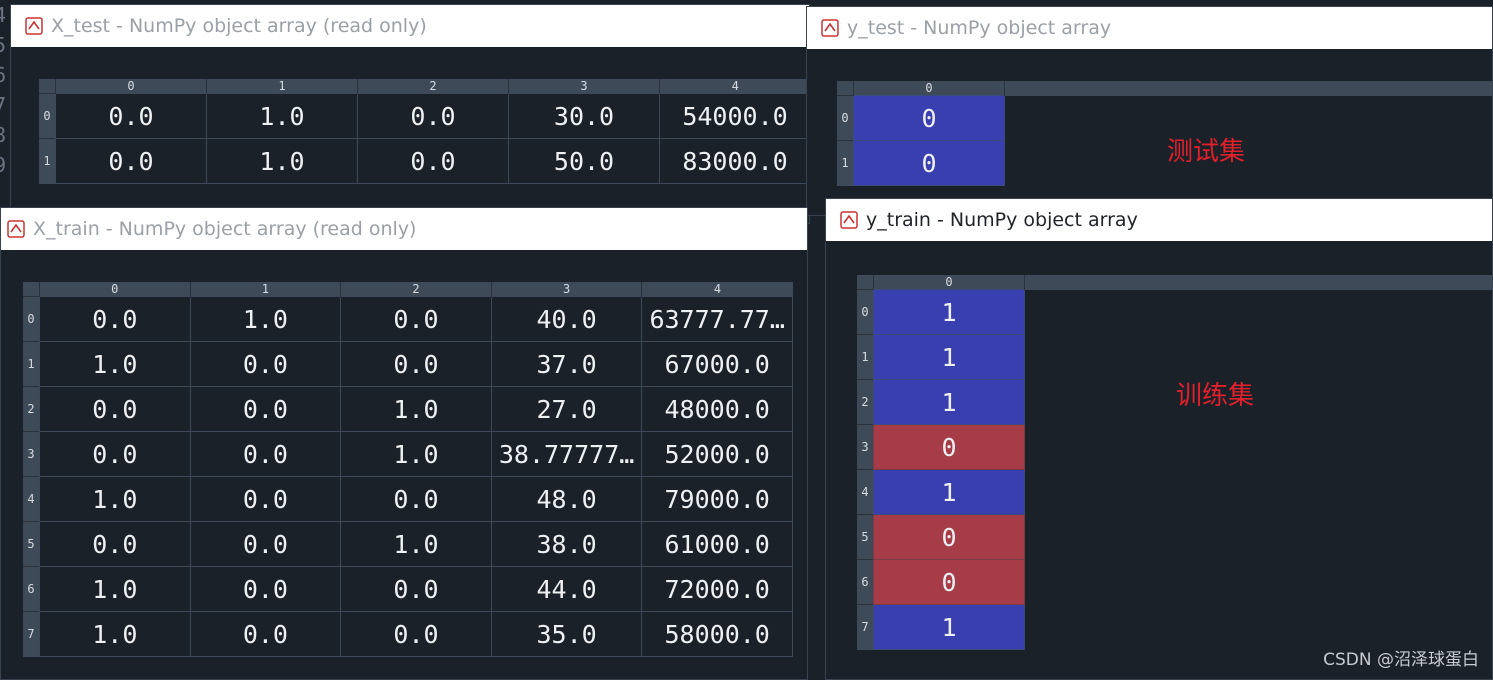 The width and height of the screenshot is (1493, 680). Describe the element at coordinates (566, 544) in the screenshot. I see `array-cell: 38.0` at that location.